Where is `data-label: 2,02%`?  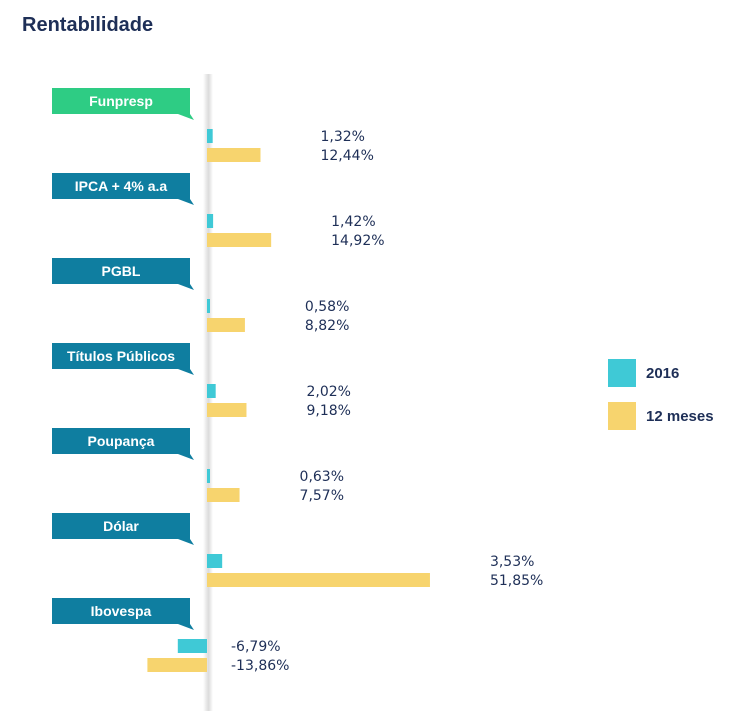
data-label: 2,02% is located at coordinates (328, 392).